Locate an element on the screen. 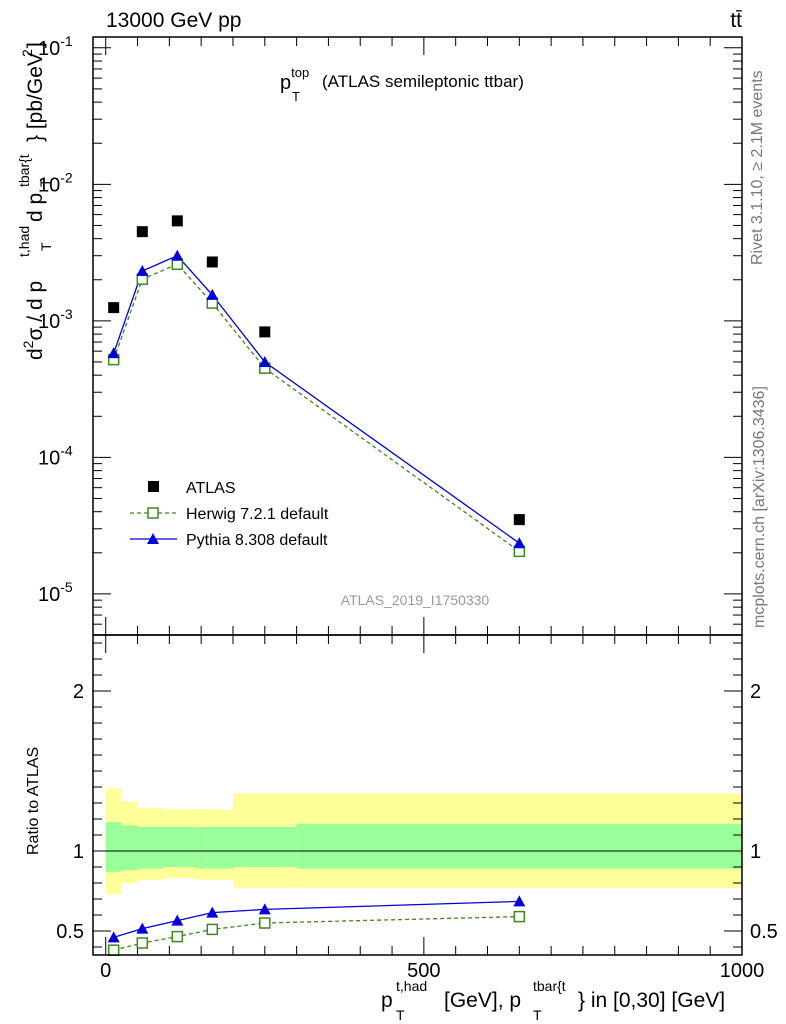 This screenshot has height=1024, width=786. x-tick-label: 500 is located at coordinates (423, 971).